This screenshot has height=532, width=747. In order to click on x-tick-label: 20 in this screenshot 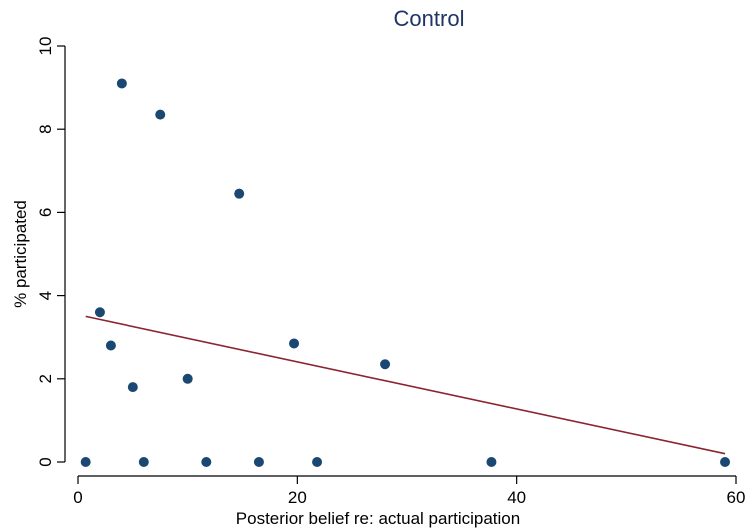, I will do `click(297, 497)`.